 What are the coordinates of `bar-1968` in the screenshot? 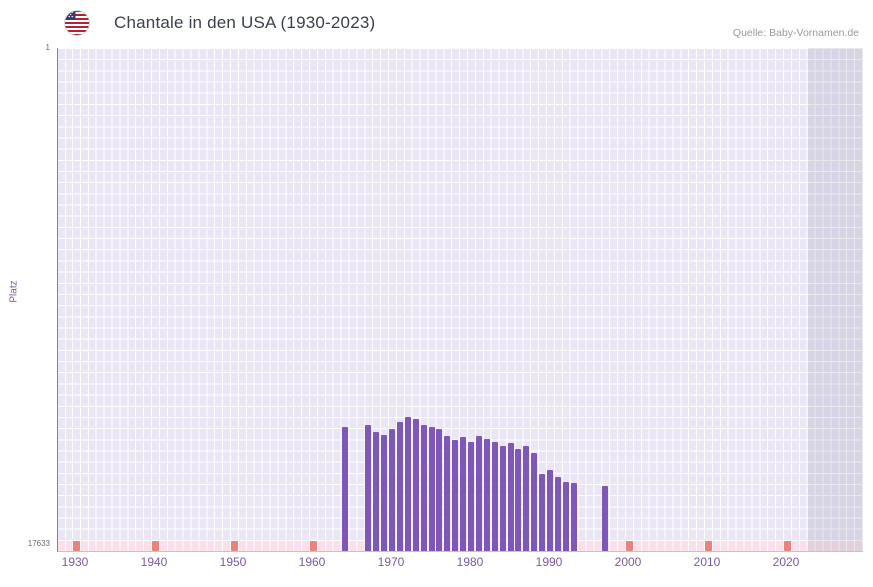 It's located at (376, 491).